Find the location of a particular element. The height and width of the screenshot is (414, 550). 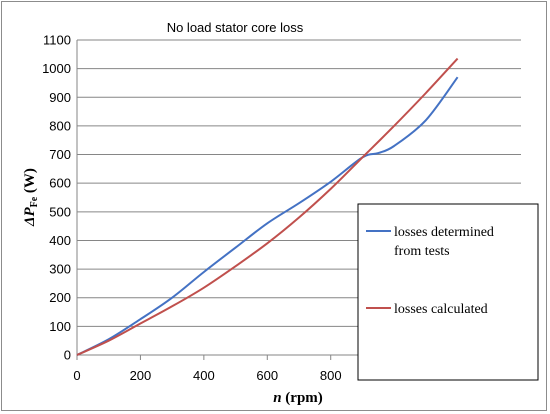

legend-label-2: losses calculated is located at coordinates (441, 309).